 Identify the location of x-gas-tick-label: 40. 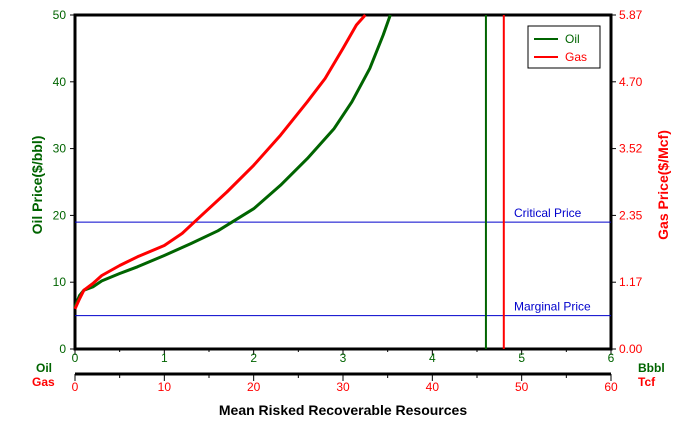
(433, 387).